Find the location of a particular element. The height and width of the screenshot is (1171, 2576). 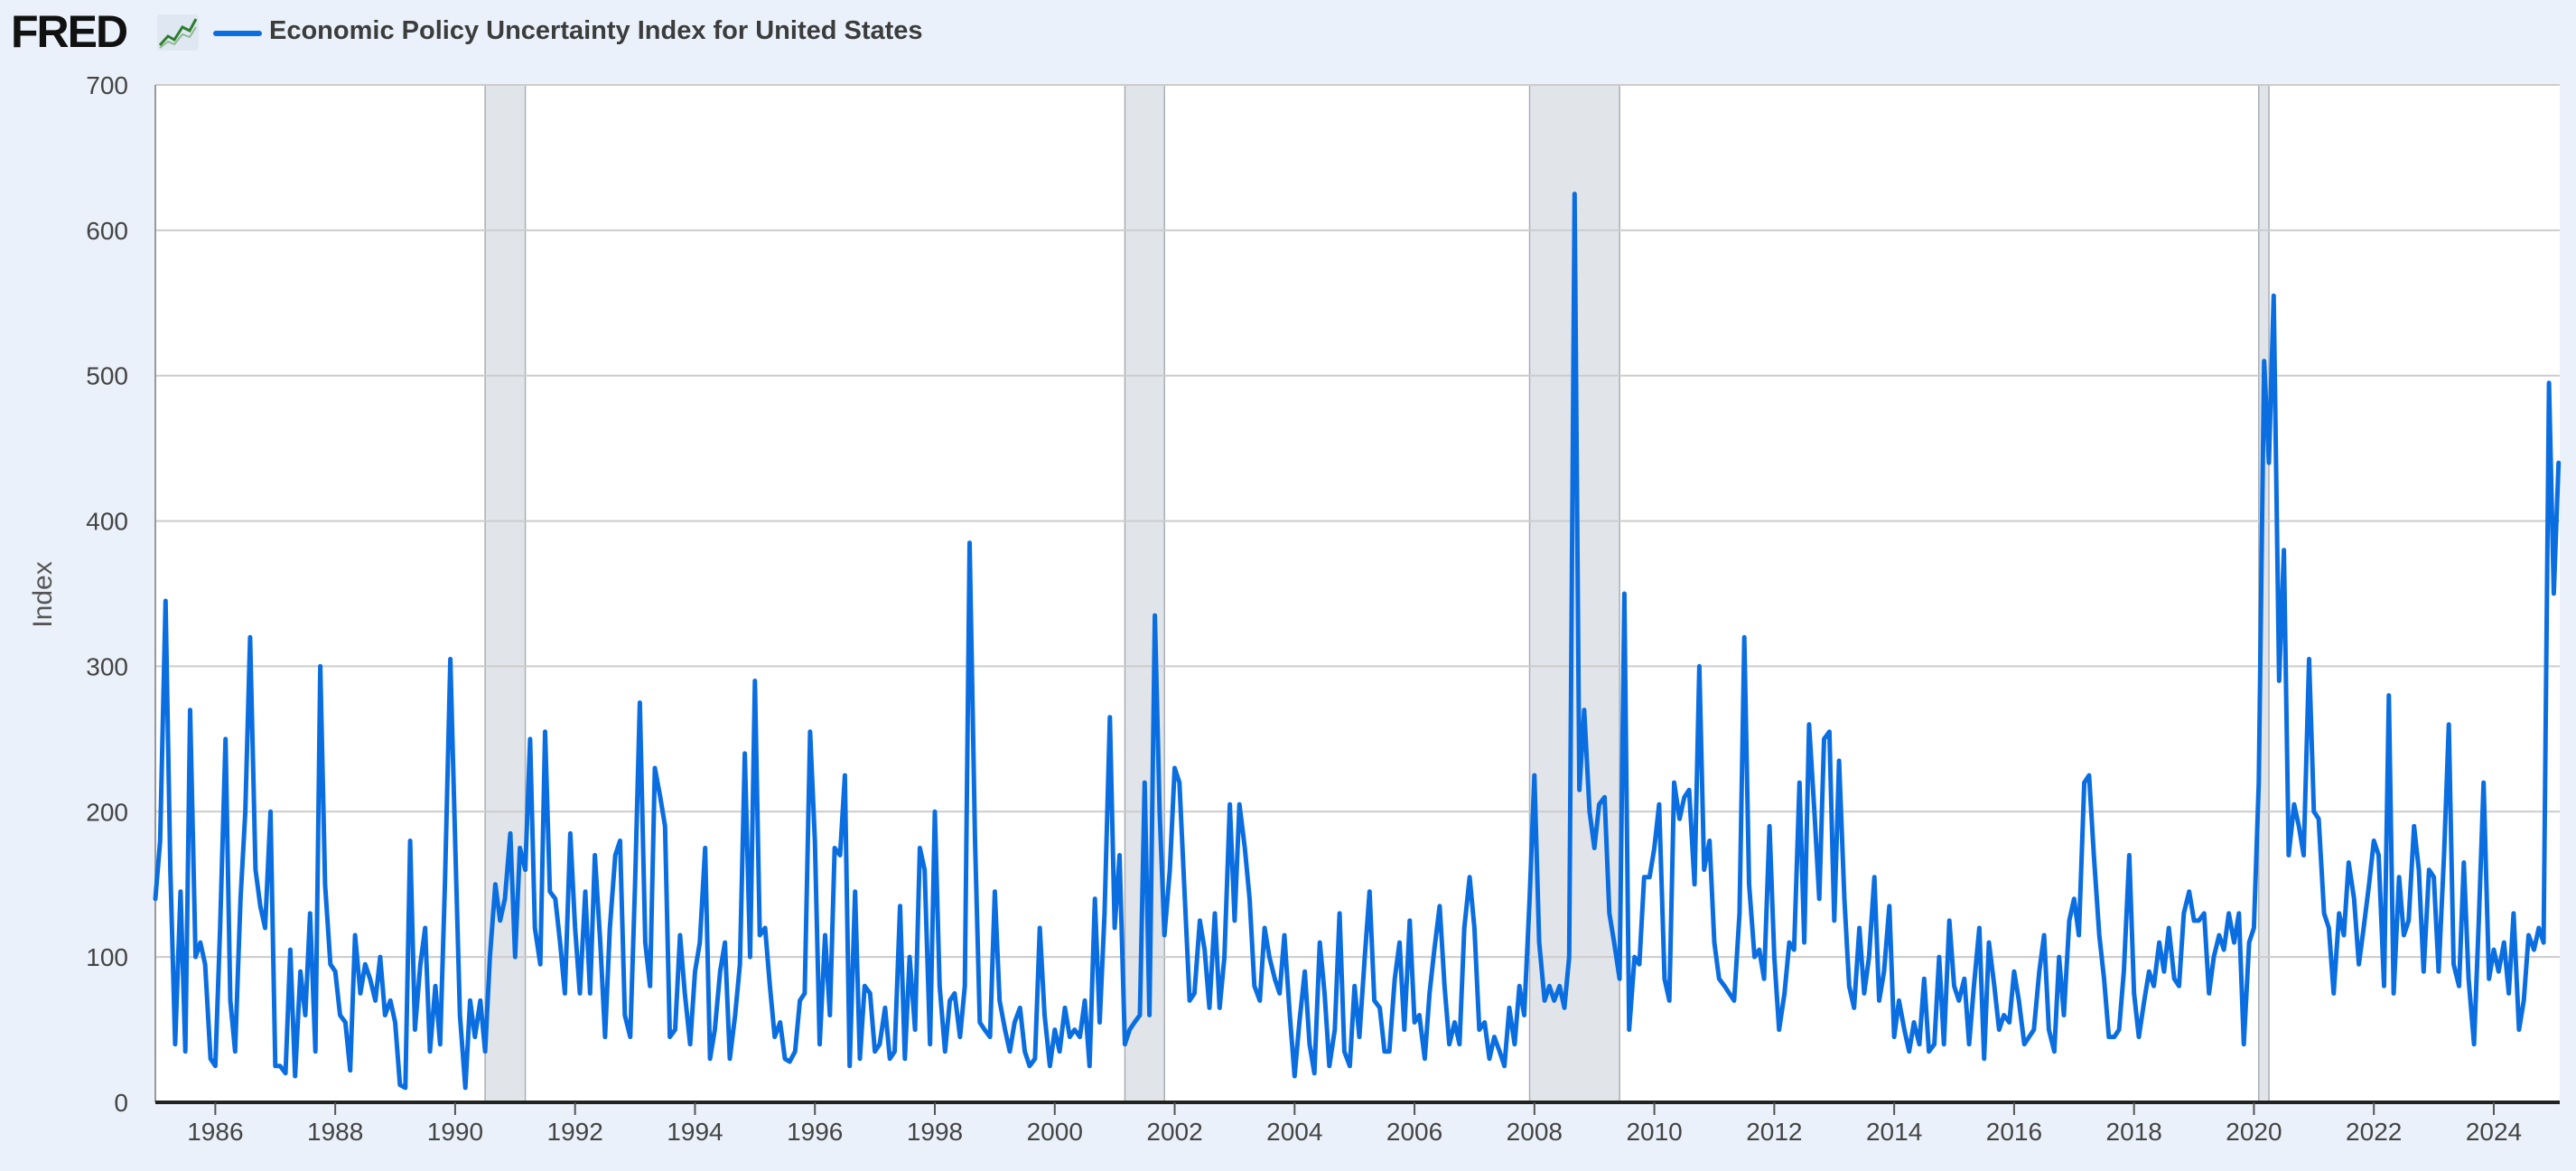

y-tick-label: 400 is located at coordinates (107, 522).